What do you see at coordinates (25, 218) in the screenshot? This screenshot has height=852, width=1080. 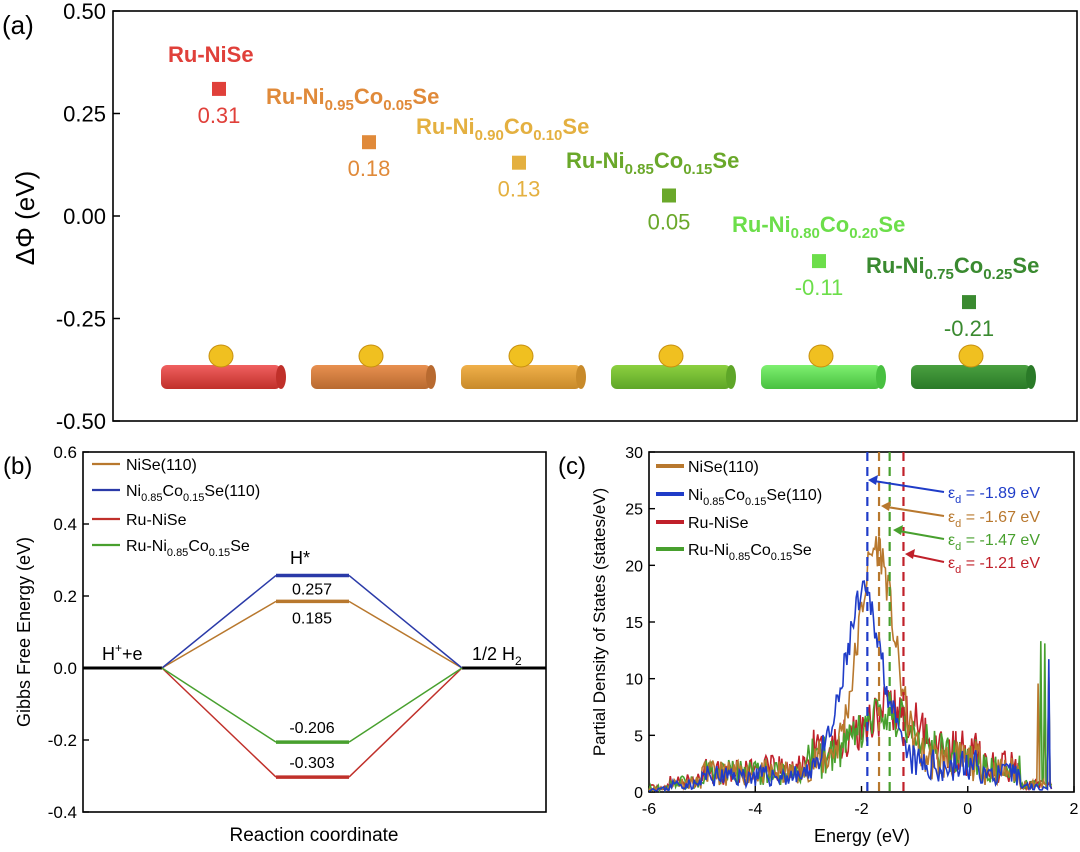 I see `panel-a-ylabel: ΔΦ (eV)` at bounding box center [25, 218].